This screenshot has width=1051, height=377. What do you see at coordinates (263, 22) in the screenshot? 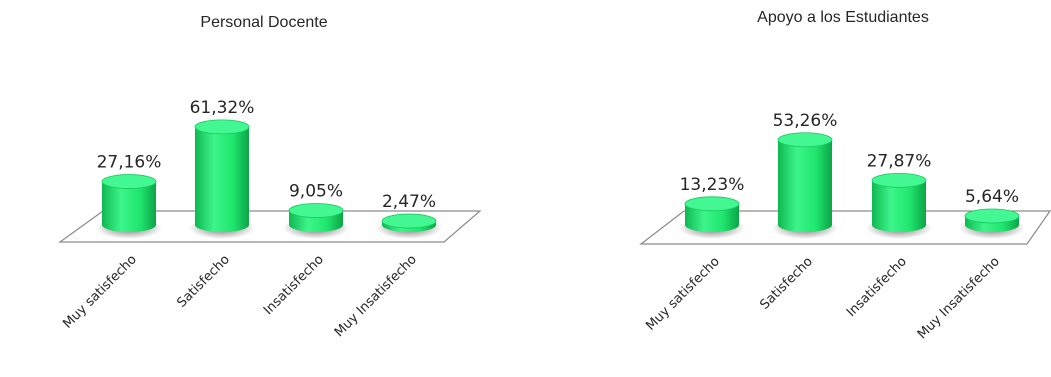
I see `chart-title: Personal Docente` at bounding box center [263, 22].